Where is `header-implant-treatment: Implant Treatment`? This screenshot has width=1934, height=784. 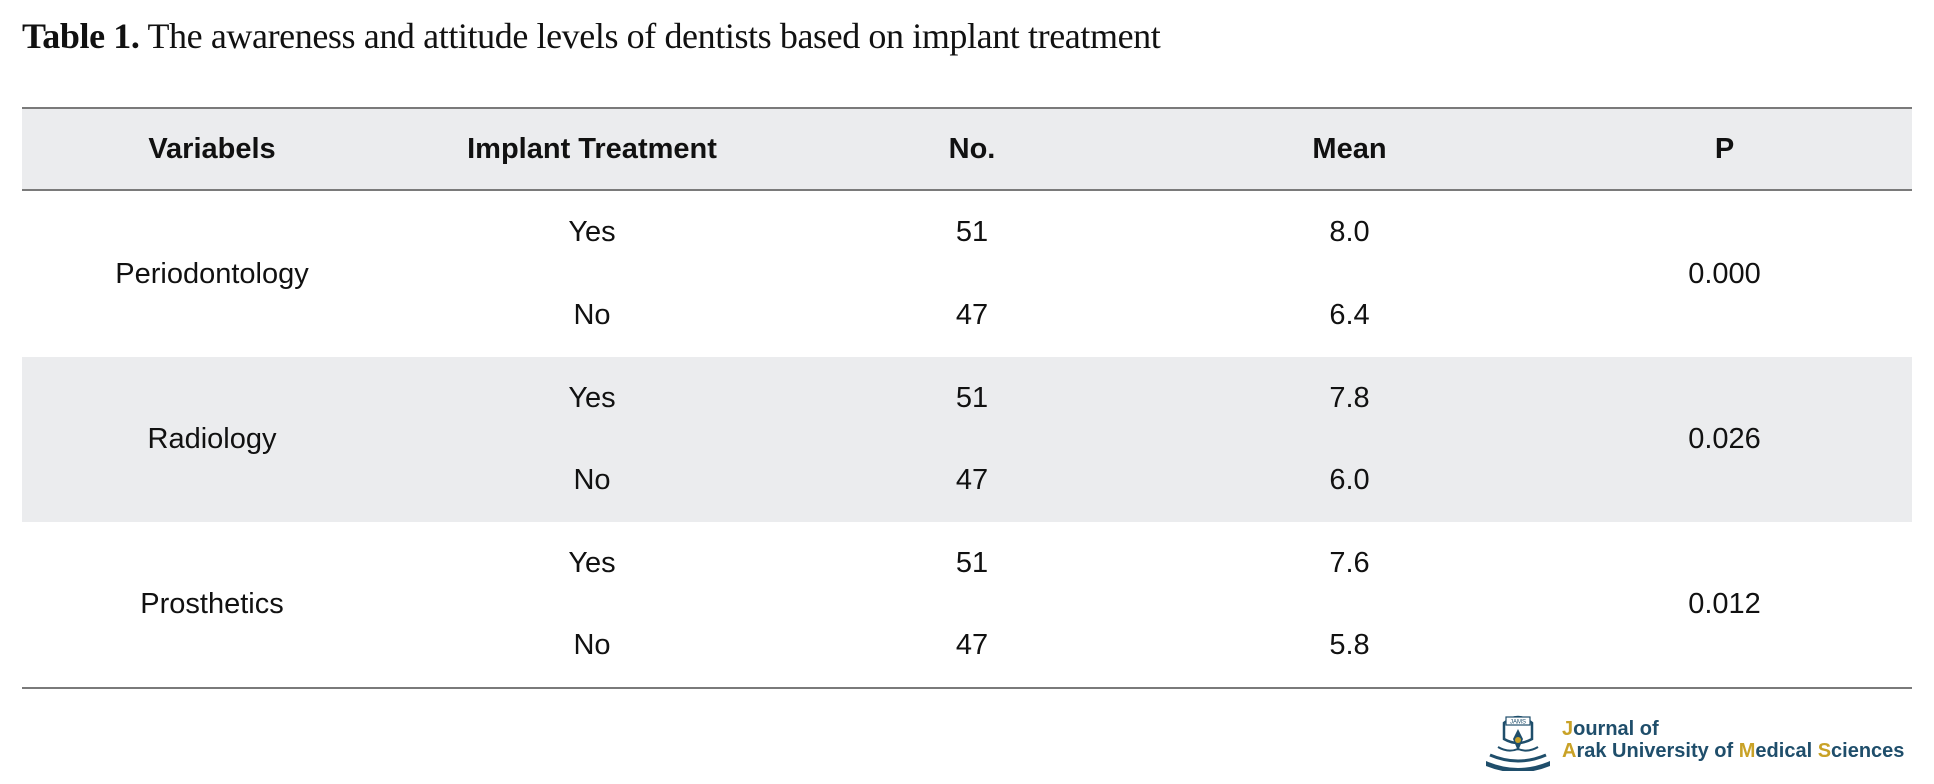 header-implant-treatment: Implant Treatment is located at coordinates (592, 148).